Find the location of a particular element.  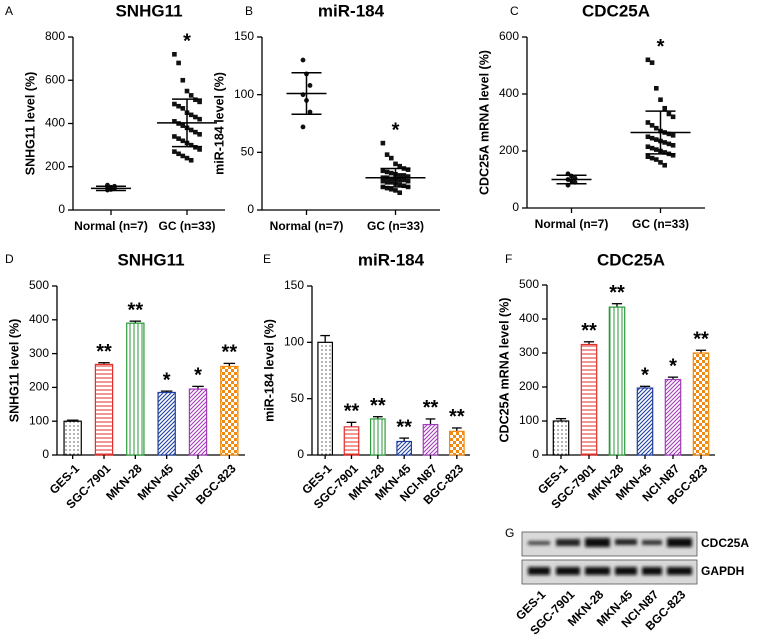

y-tick-label: 400 is located at coordinates (529, 318).